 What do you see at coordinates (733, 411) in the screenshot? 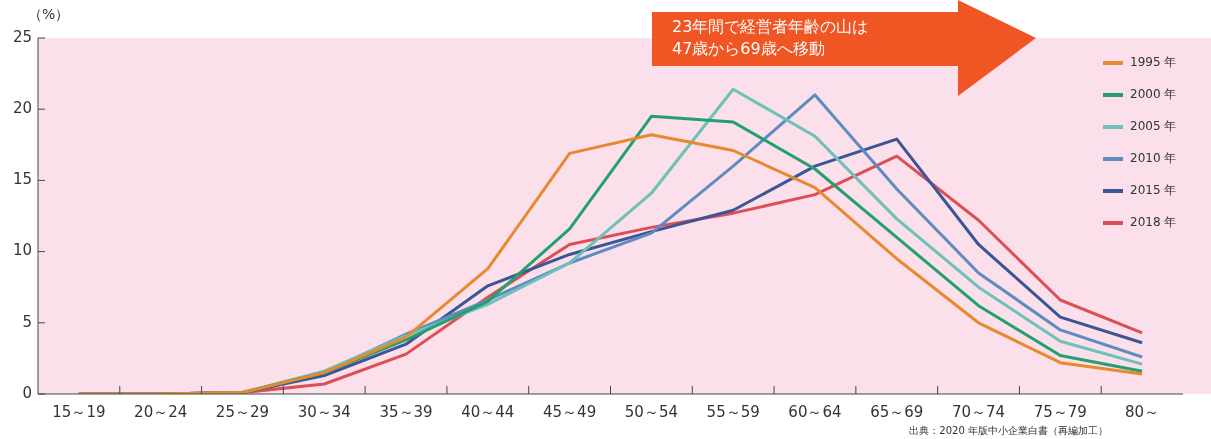
I see `x-tick-label: 55～59` at bounding box center [733, 411].